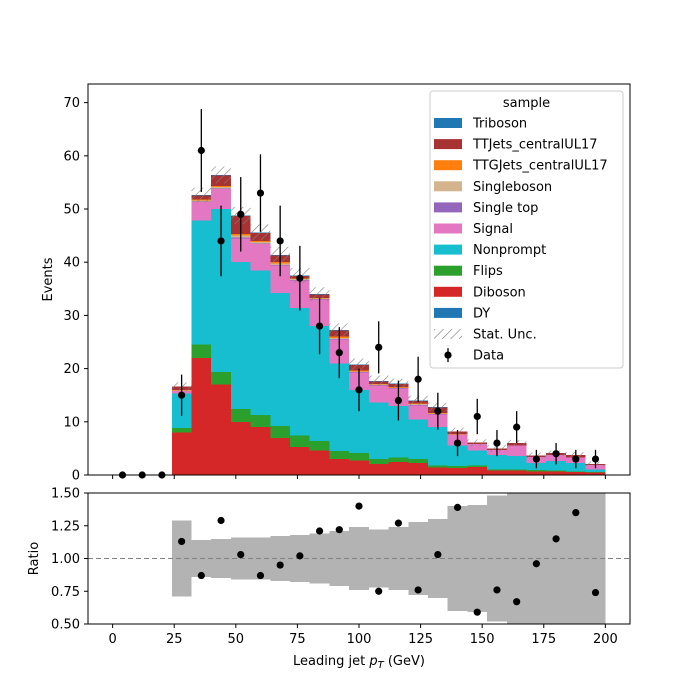 Image resolution: width=700 pixels, height=700 pixels. I want to click on x-tick-label: 100, so click(359, 639).